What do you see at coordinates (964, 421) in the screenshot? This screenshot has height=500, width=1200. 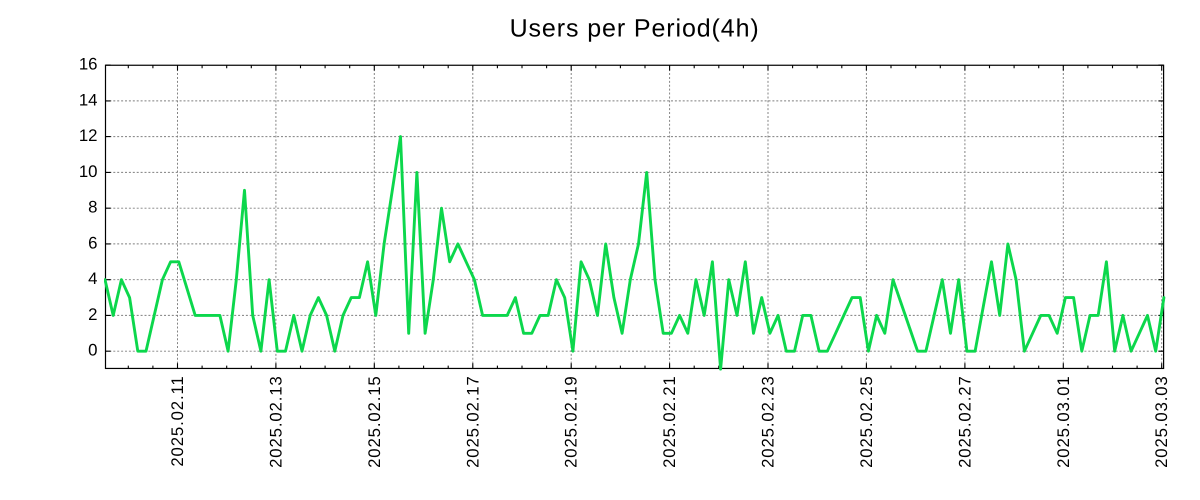 I see `svg-text: 2025.02.27` at bounding box center [964, 421].